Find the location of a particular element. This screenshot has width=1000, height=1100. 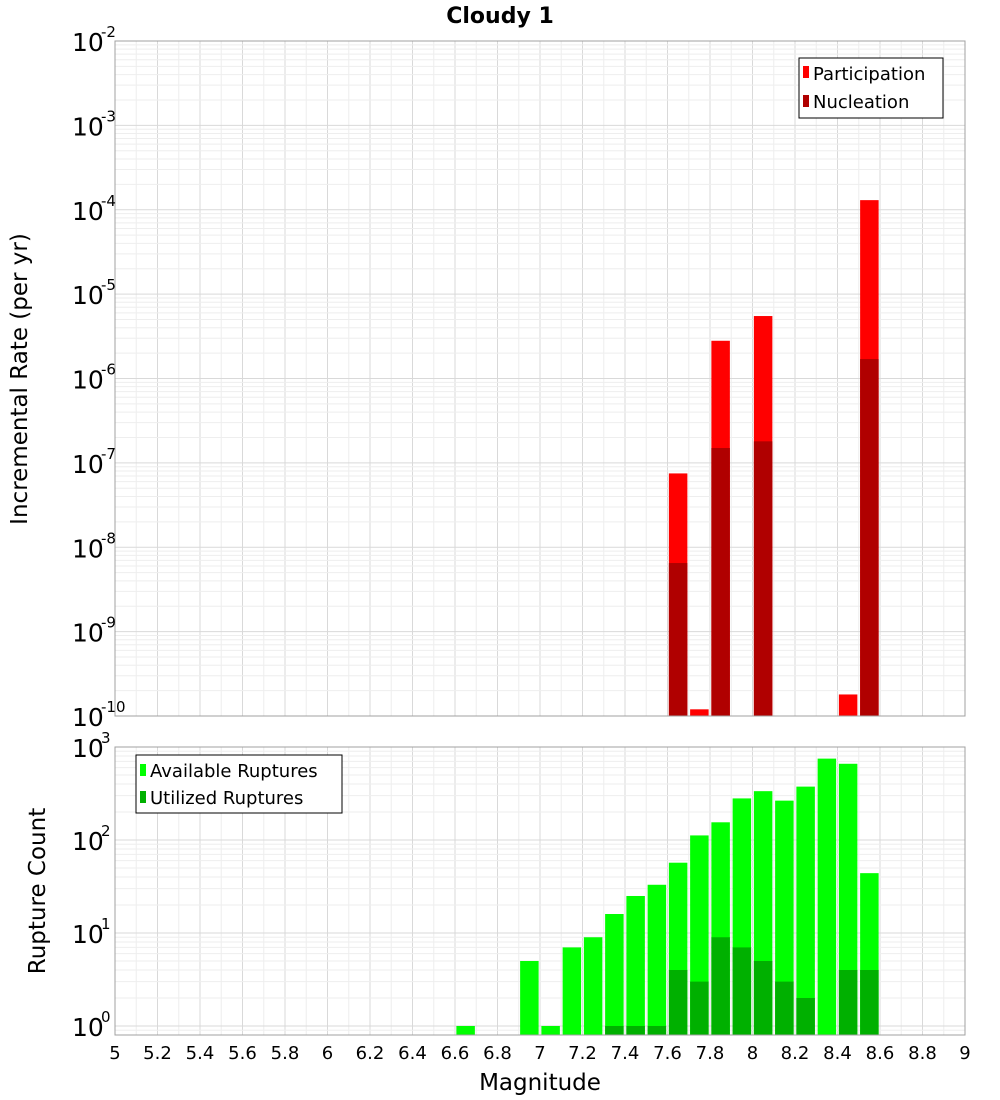

x-tick-label: 7 is located at coordinates (539, 1053).